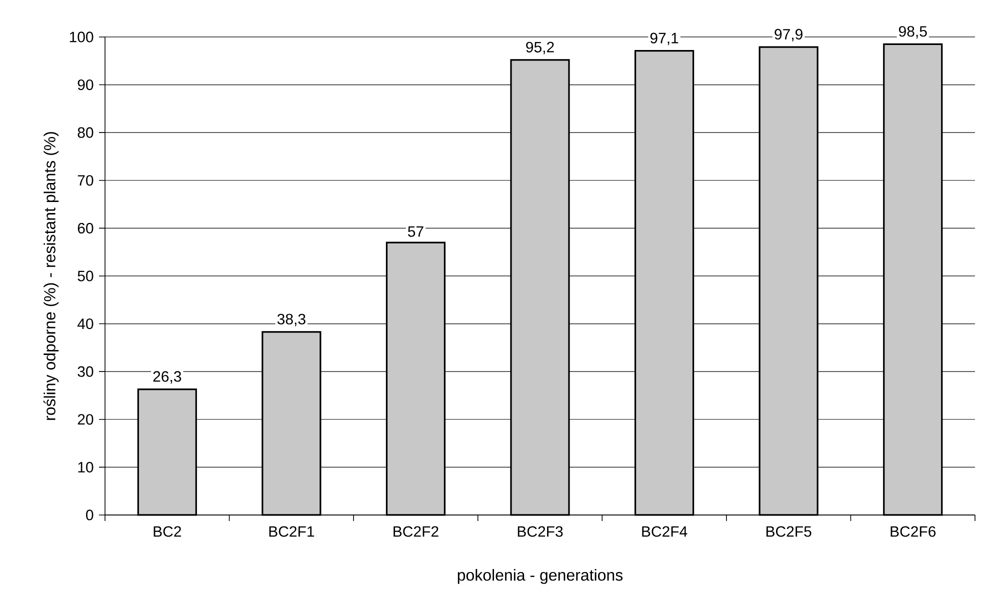 This screenshot has width=990, height=593. Describe the element at coordinates (665, 531) in the screenshot. I see `x-tick-label: BC2F4` at that location.